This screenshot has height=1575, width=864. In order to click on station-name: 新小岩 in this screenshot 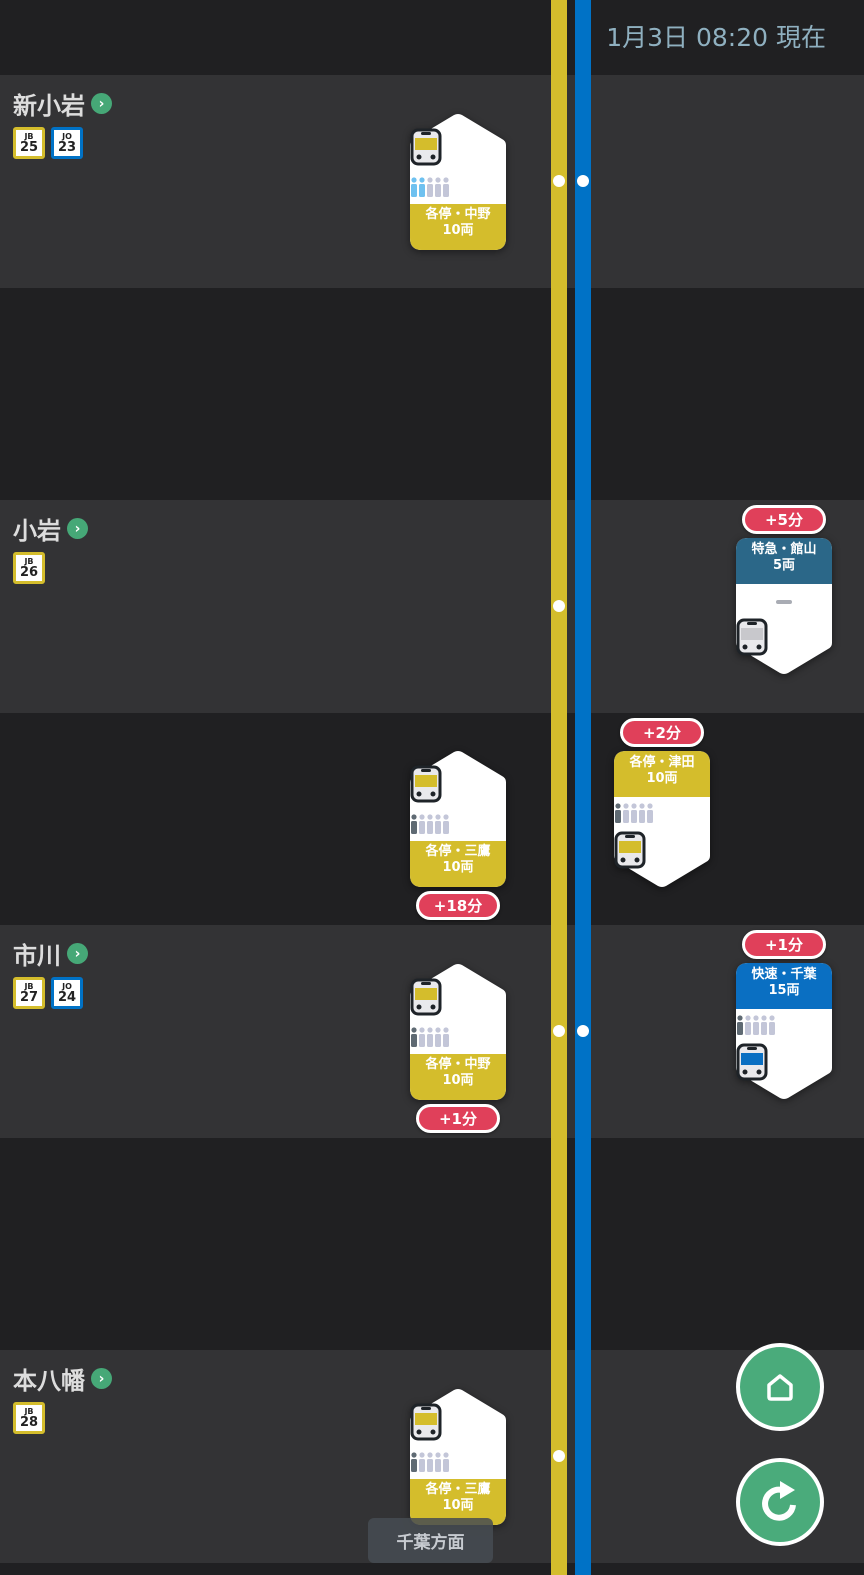, I will do `click(49, 106)`.